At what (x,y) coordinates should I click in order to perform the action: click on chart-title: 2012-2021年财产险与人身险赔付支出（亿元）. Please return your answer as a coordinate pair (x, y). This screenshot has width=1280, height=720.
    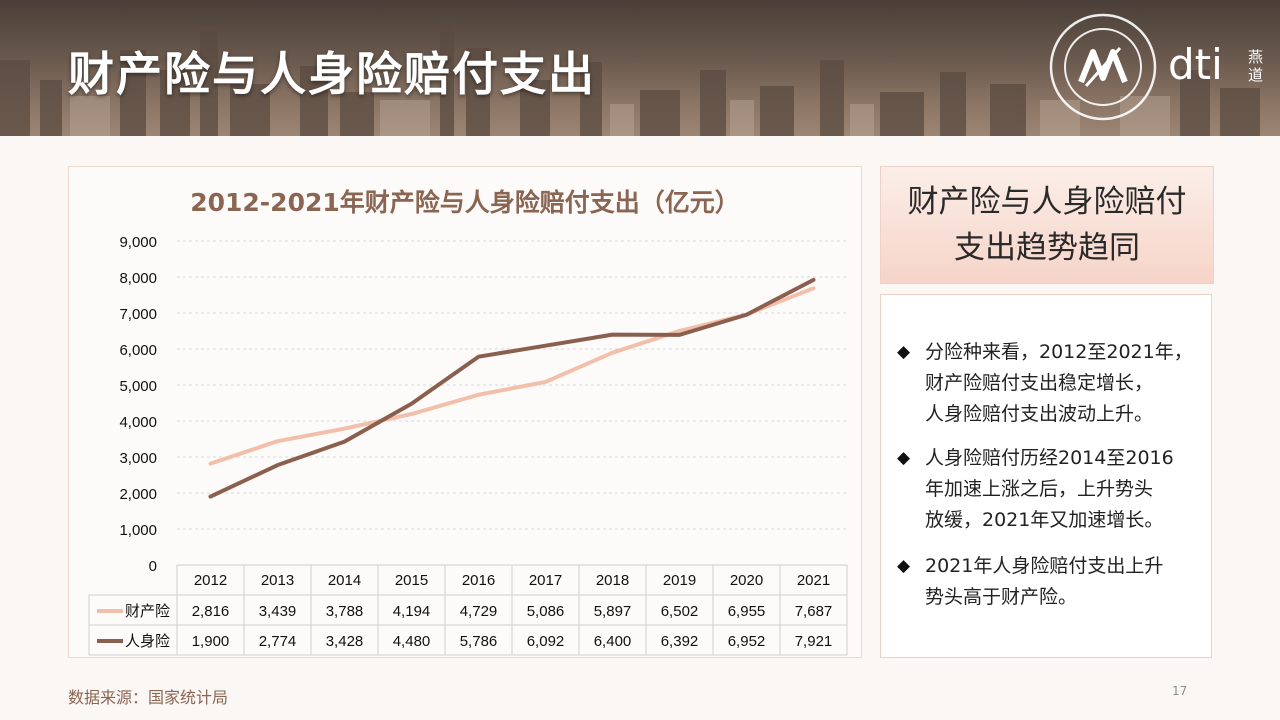
    Looking at the image, I should click on (465, 202).